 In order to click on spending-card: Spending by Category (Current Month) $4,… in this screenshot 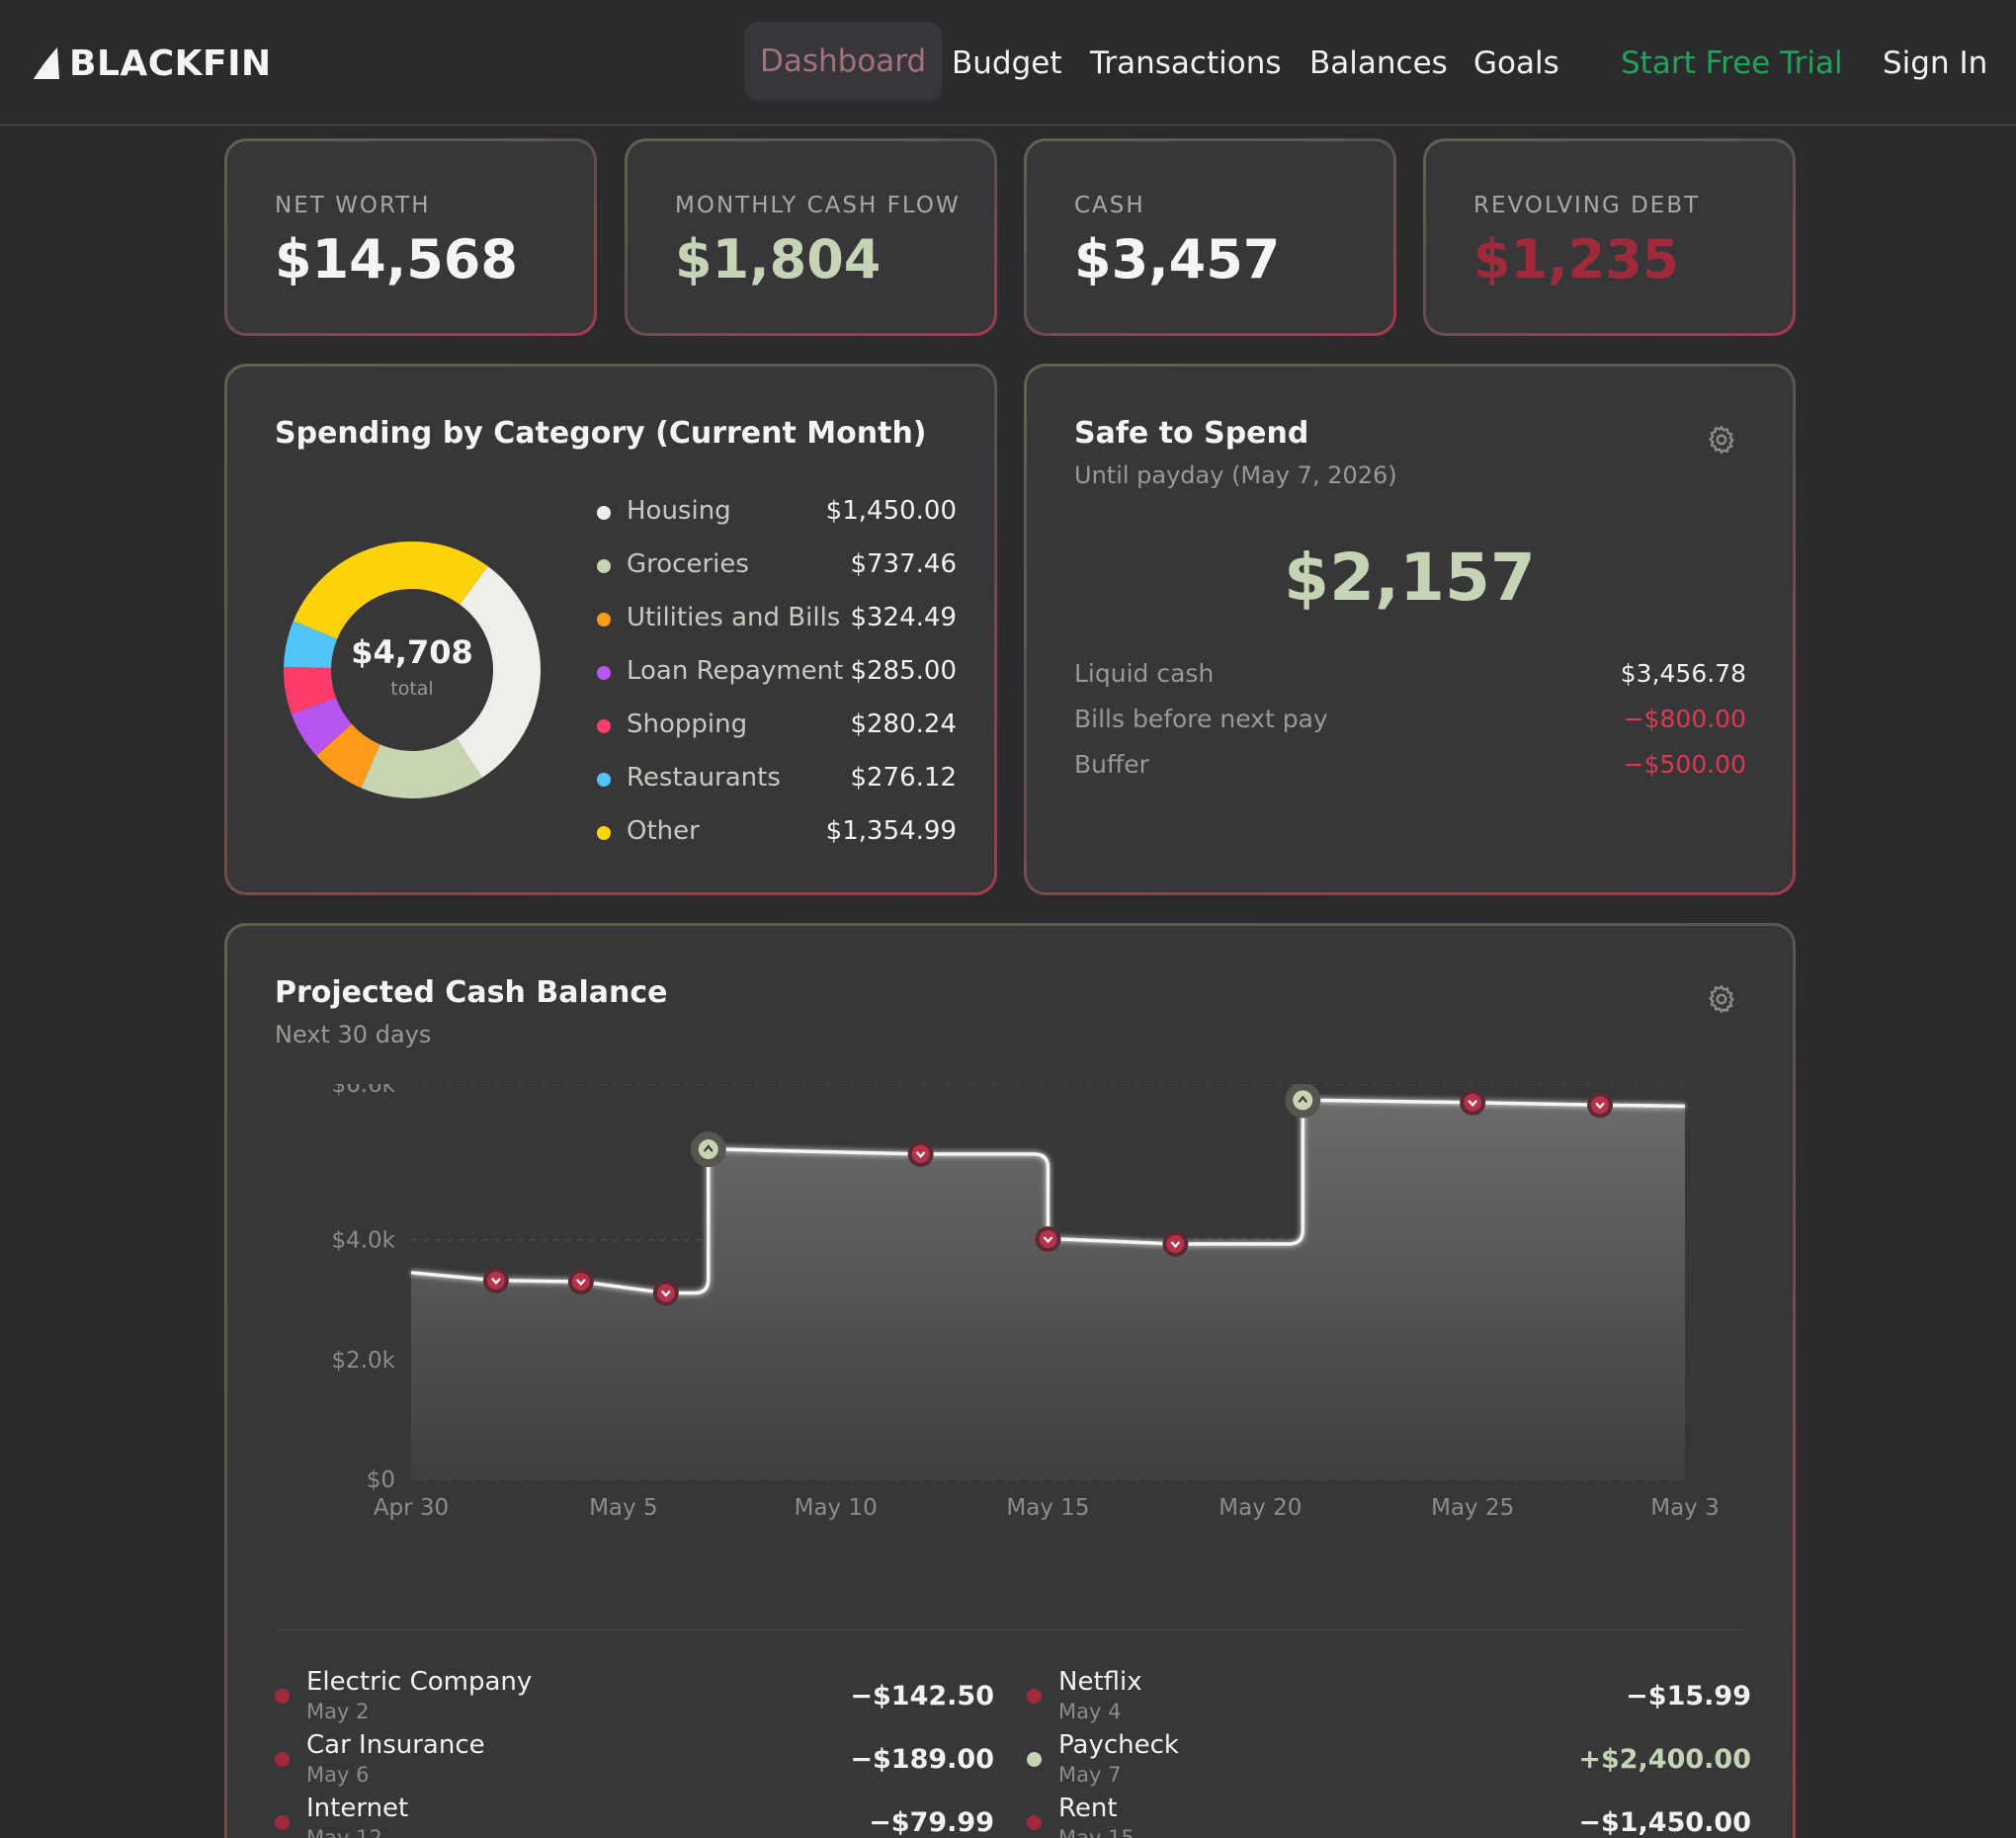, I will do `click(610, 629)`.